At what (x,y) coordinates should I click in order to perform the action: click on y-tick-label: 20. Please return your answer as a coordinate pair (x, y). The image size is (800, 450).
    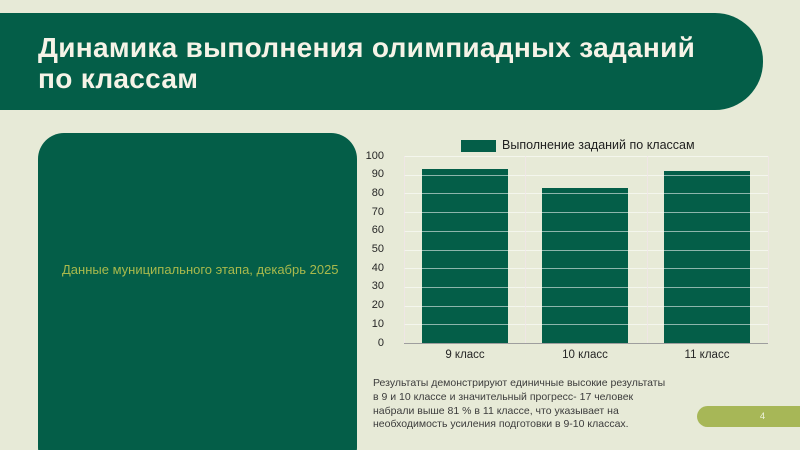
    Looking at the image, I should click on (377, 305).